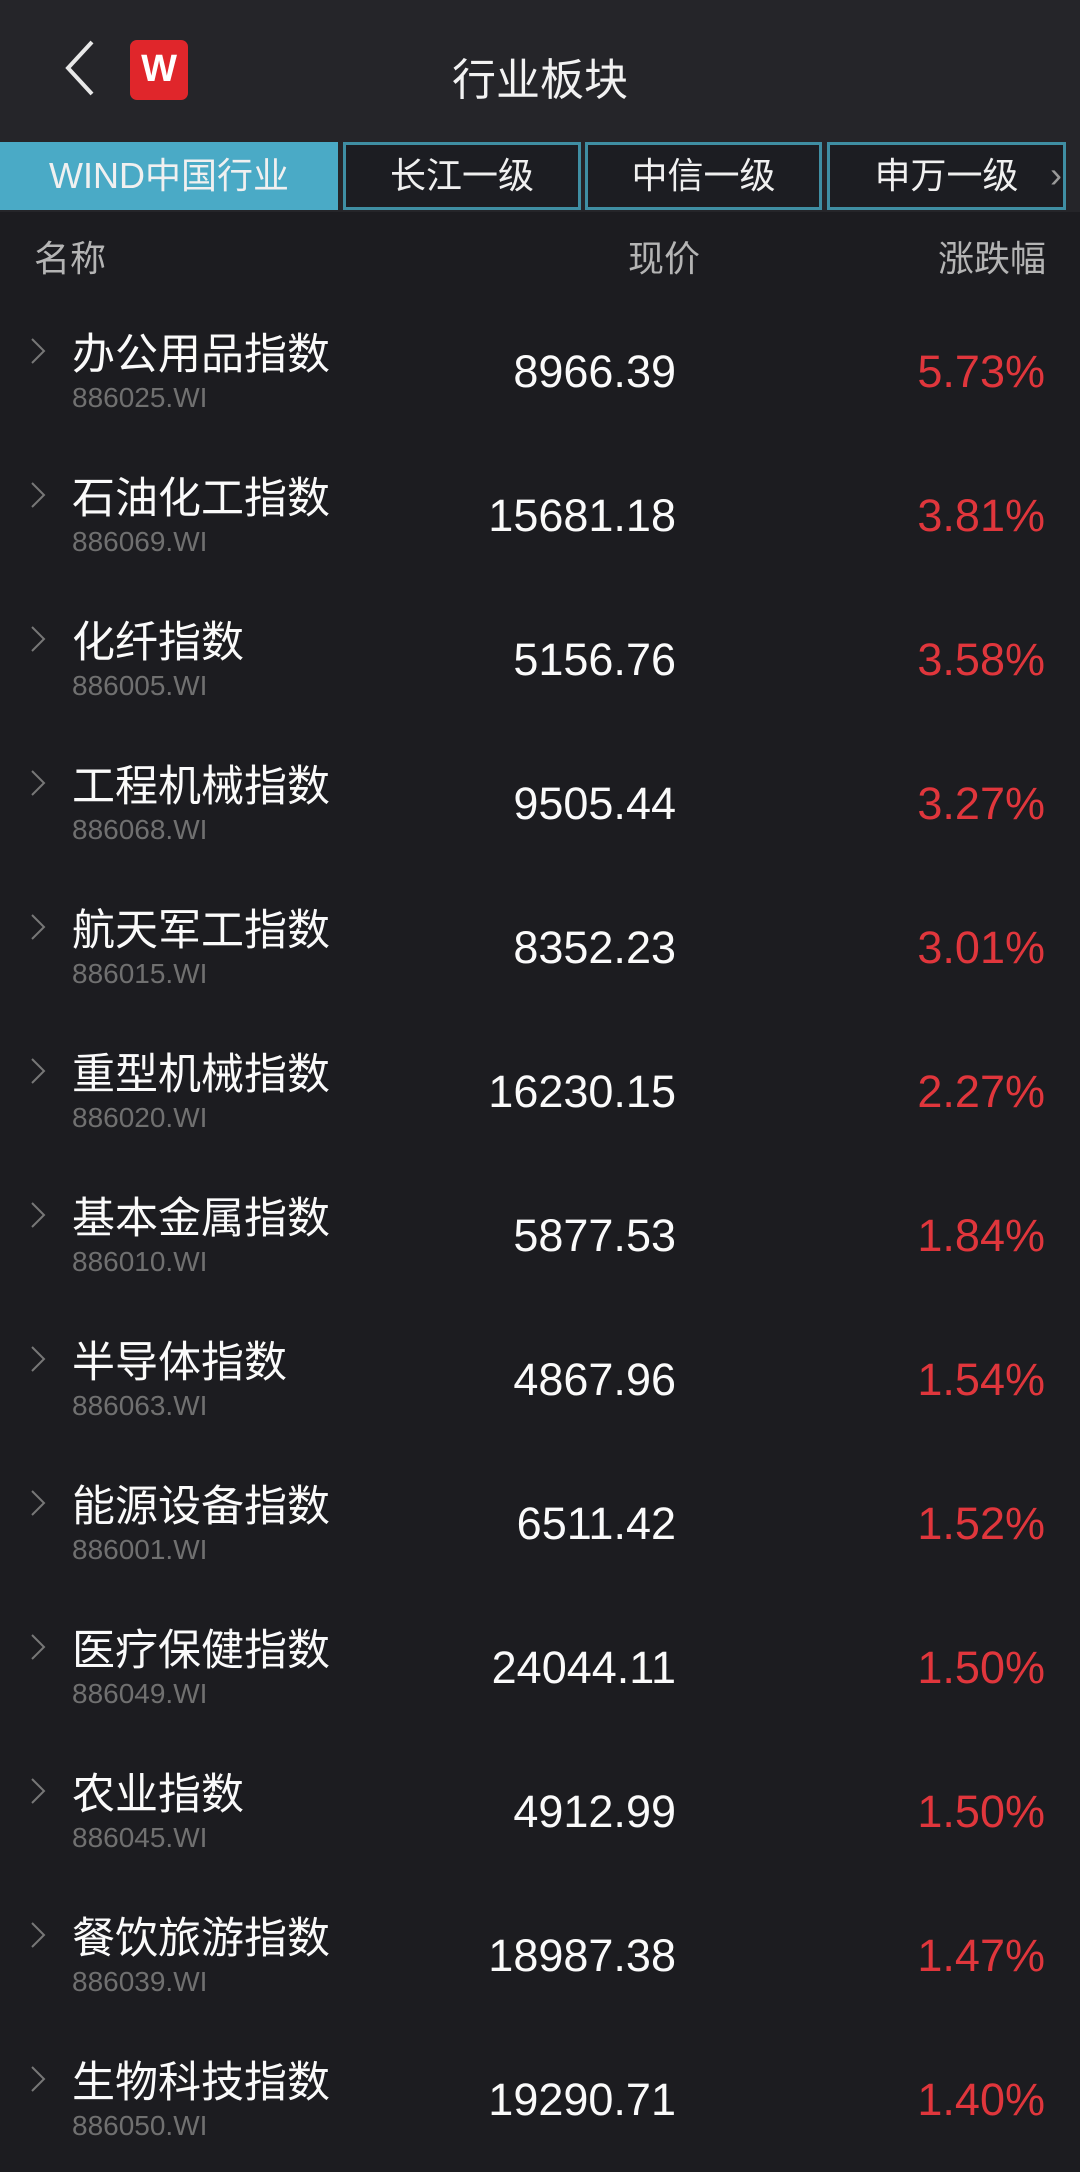 This screenshot has height=2172, width=1080. I want to click on index-code: 886015.WI, so click(140, 973).